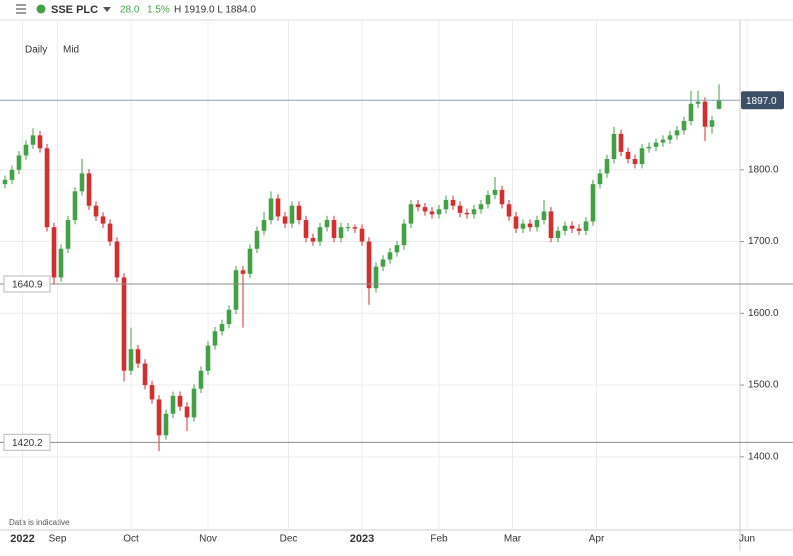 This screenshot has width=793, height=556. I want to click on x-tick-label: Sep, so click(58, 539).